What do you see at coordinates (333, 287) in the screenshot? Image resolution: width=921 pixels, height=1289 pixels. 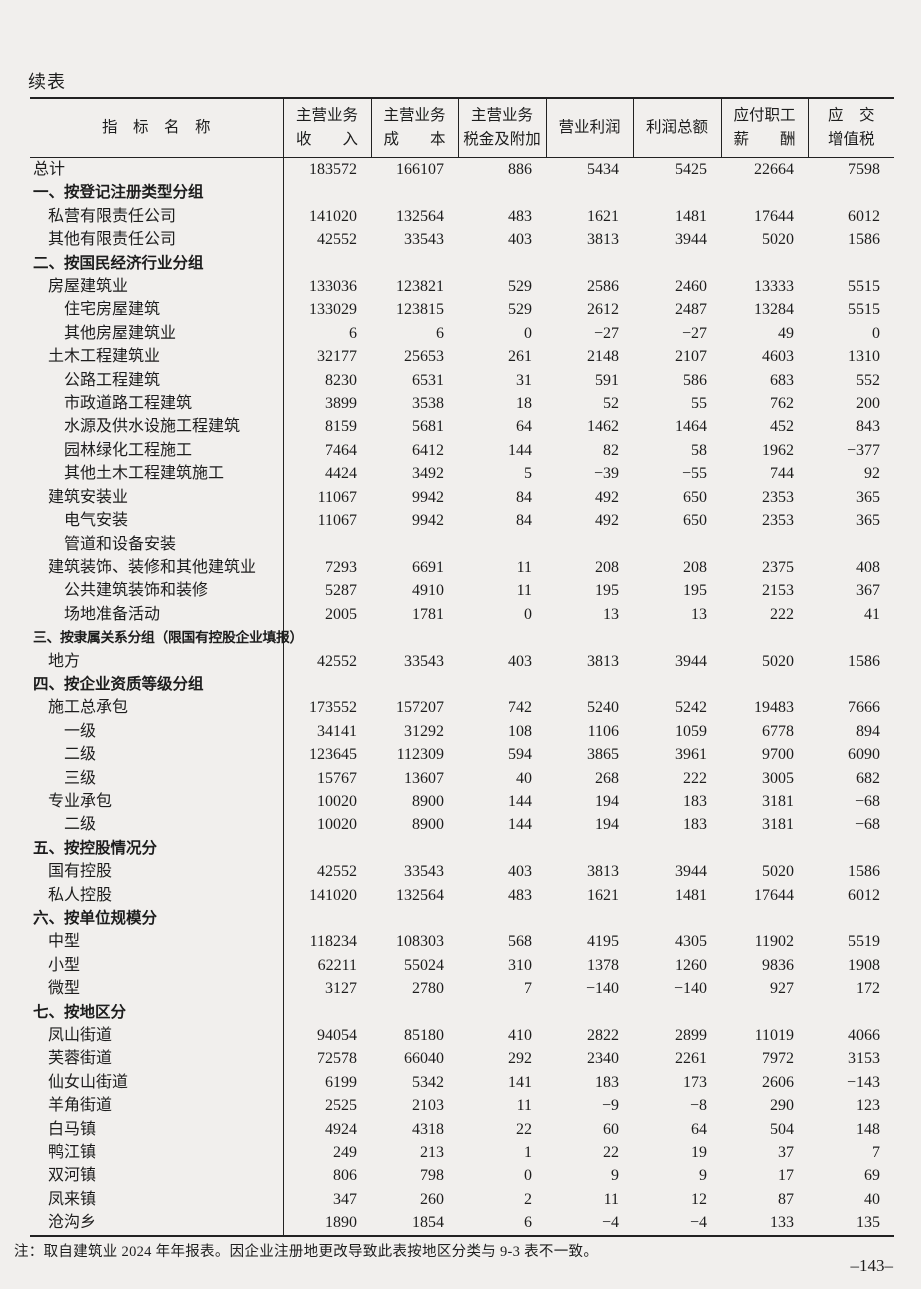 I see `cell-value: 133036` at bounding box center [333, 287].